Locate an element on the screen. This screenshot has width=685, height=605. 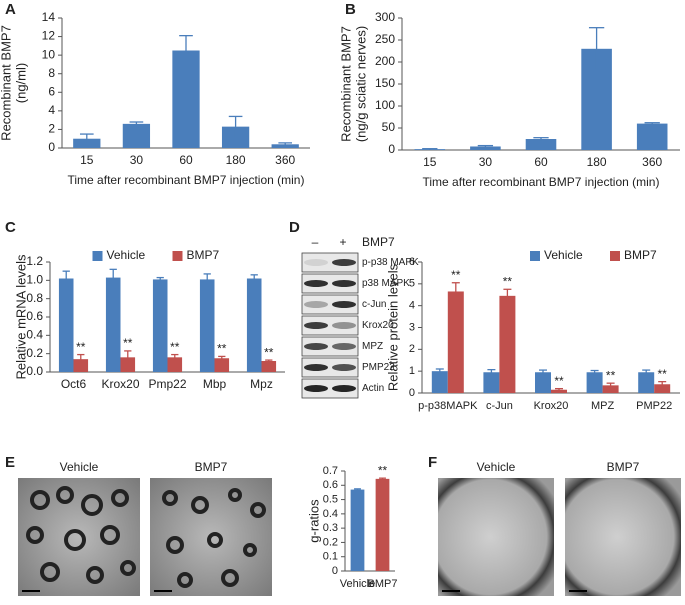
y-tick-label: 300 is located at coordinates (385, 17).